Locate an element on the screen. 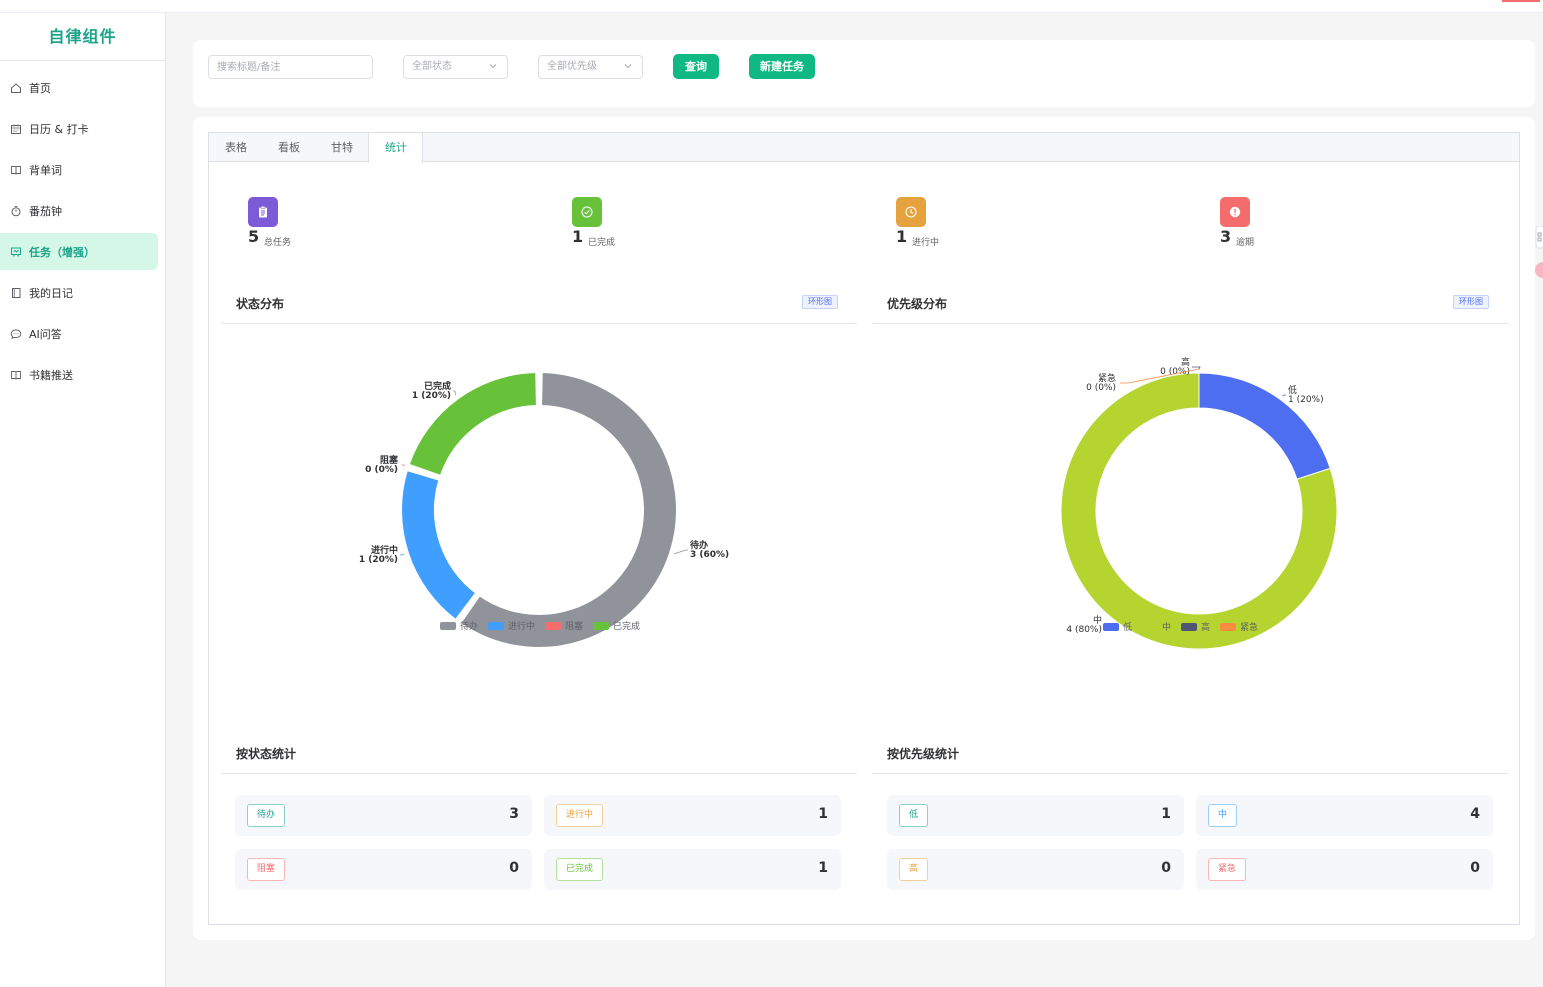 This screenshot has height=987, width=1543. tab-3: 统计 is located at coordinates (395, 148).